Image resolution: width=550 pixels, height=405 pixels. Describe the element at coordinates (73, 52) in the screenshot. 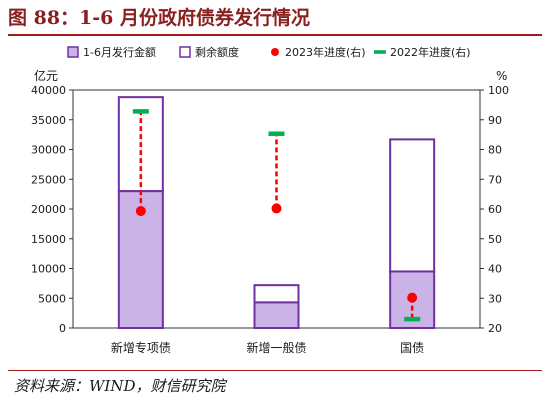

I see `legend-swatch-issued` at that location.